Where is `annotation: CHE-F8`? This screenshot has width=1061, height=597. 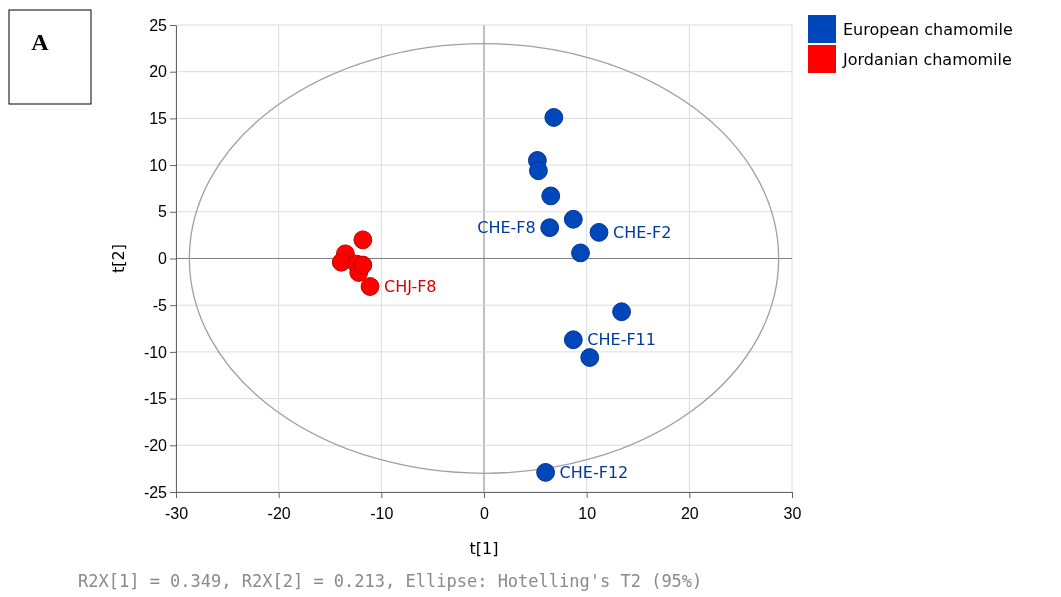 annotation: CHE-F8 is located at coordinates (506, 228).